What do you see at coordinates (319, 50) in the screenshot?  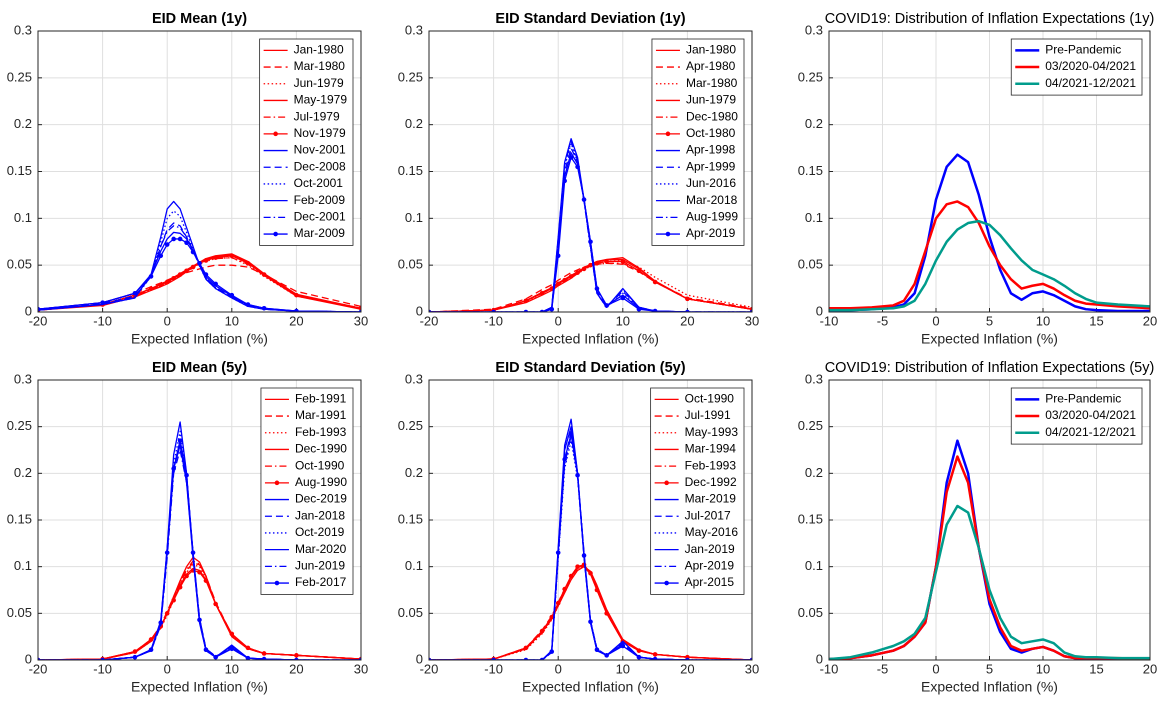 I see `legend-label: Jan-1980` at bounding box center [319, 50].